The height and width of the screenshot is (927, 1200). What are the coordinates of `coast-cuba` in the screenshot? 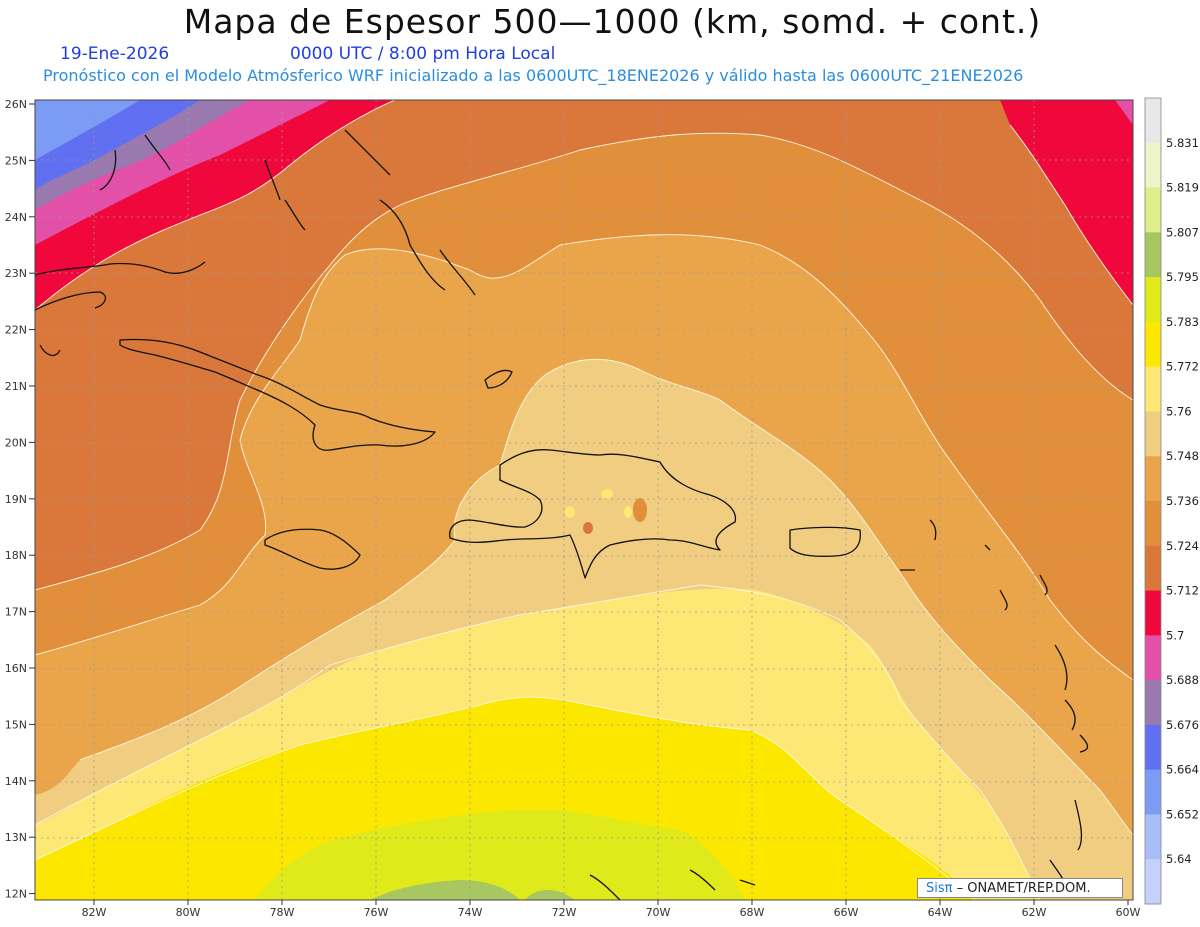 It's located at (277, 394).